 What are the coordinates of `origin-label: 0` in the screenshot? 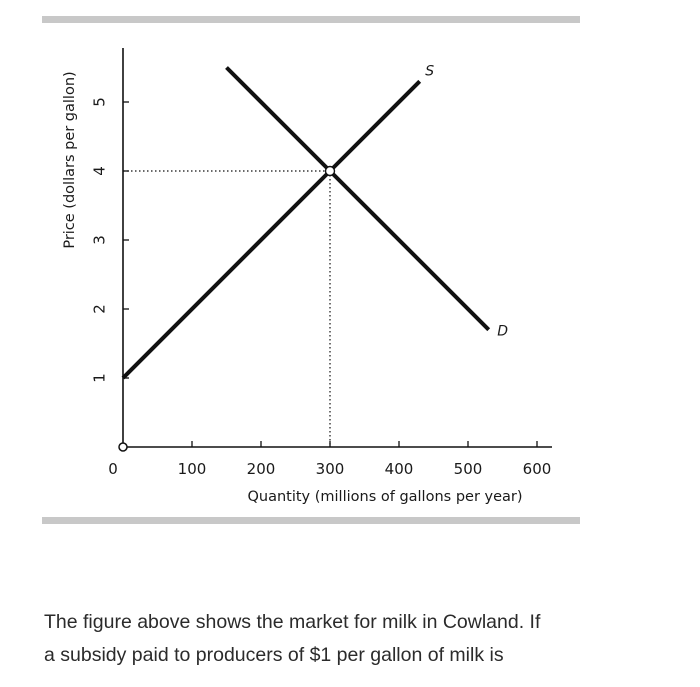 It's located at (113, 469).